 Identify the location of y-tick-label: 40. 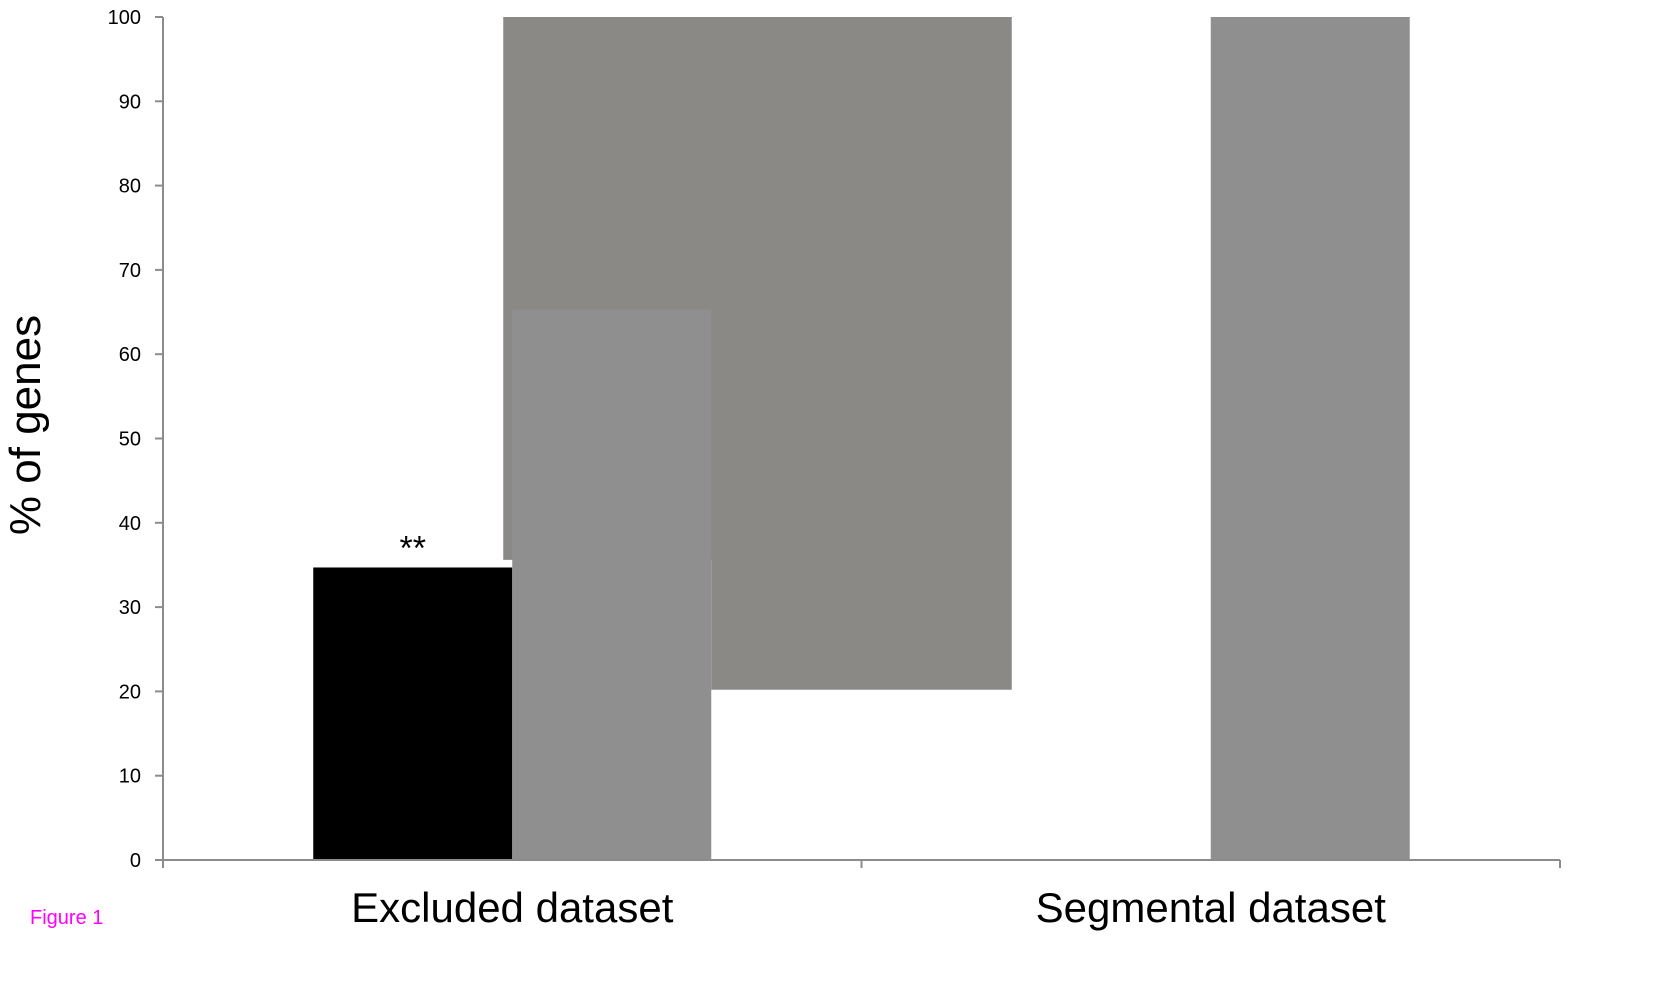
(130, 524).